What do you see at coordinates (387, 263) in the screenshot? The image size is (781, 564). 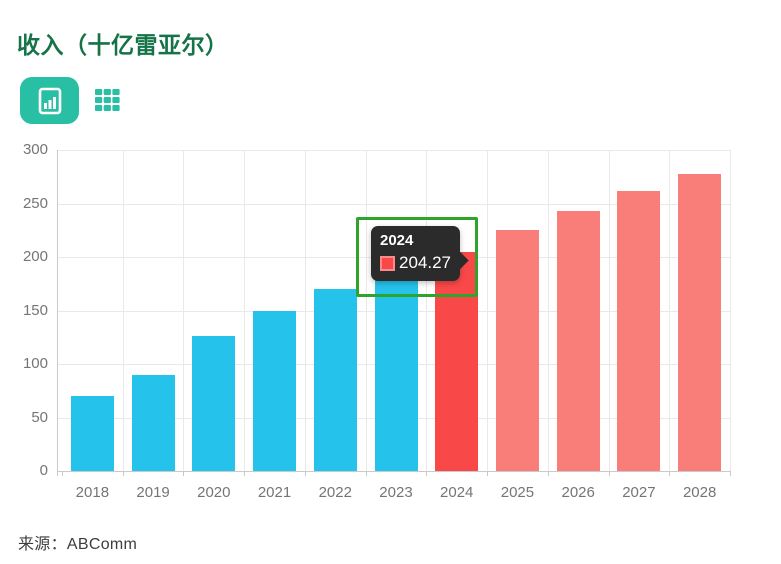 I see `tooltip-series-swatch` at bounding box center [387, 263].